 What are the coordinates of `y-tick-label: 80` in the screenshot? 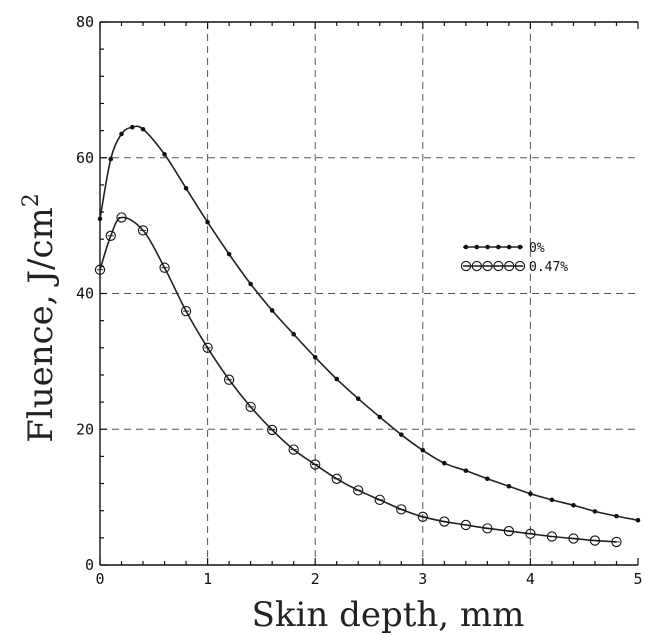 It's located at (85, 22).